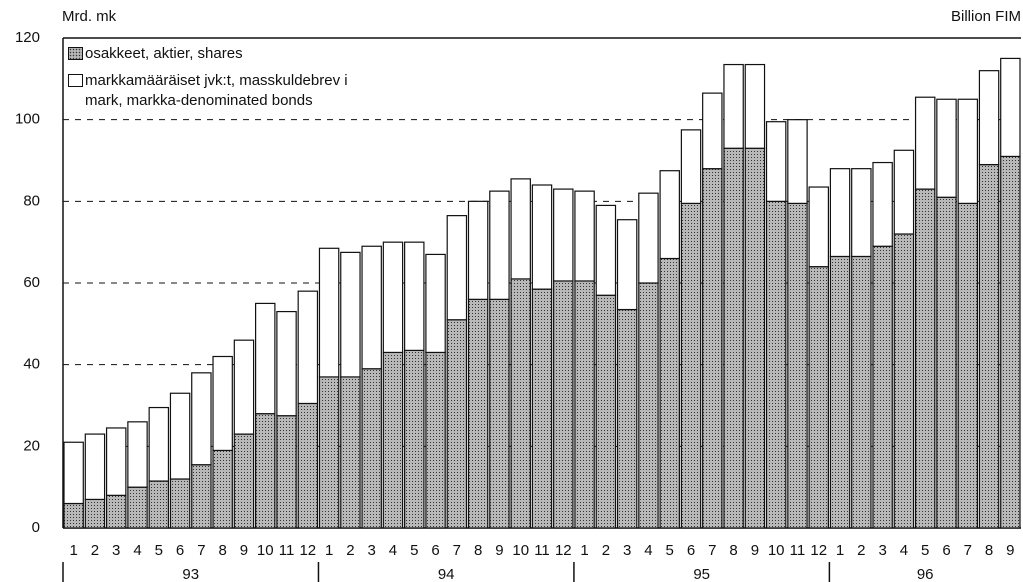 The image size is (1023, 582). What do you see at coordinates (190, 574) in the screenshot?
I see `group-label: 93` at bounding box center [190, 574].